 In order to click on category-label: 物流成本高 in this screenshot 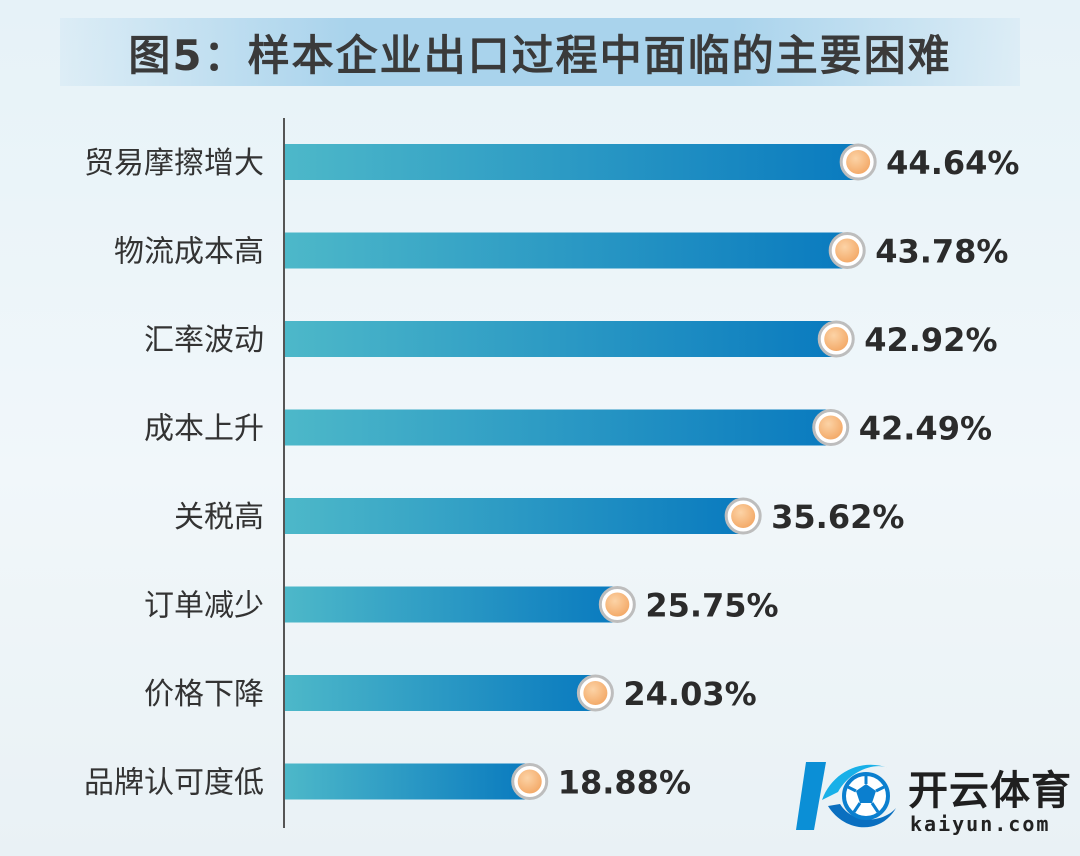, I will do `click(189, 252)`.